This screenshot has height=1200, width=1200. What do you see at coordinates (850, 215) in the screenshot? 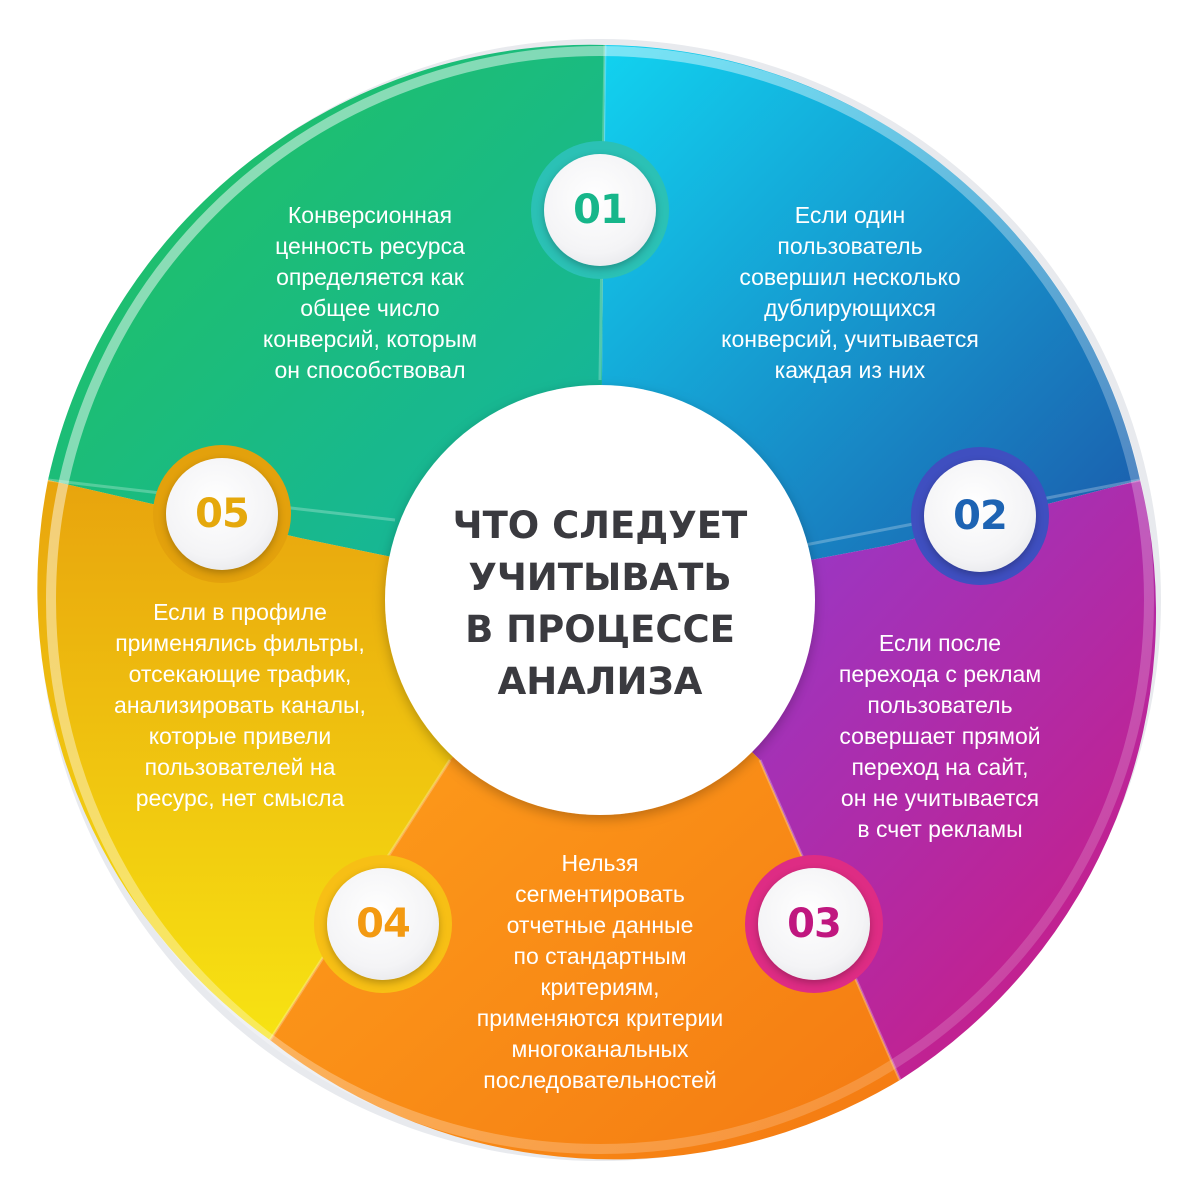
I see `text-line: Если один` at bounding box center [850, 215].